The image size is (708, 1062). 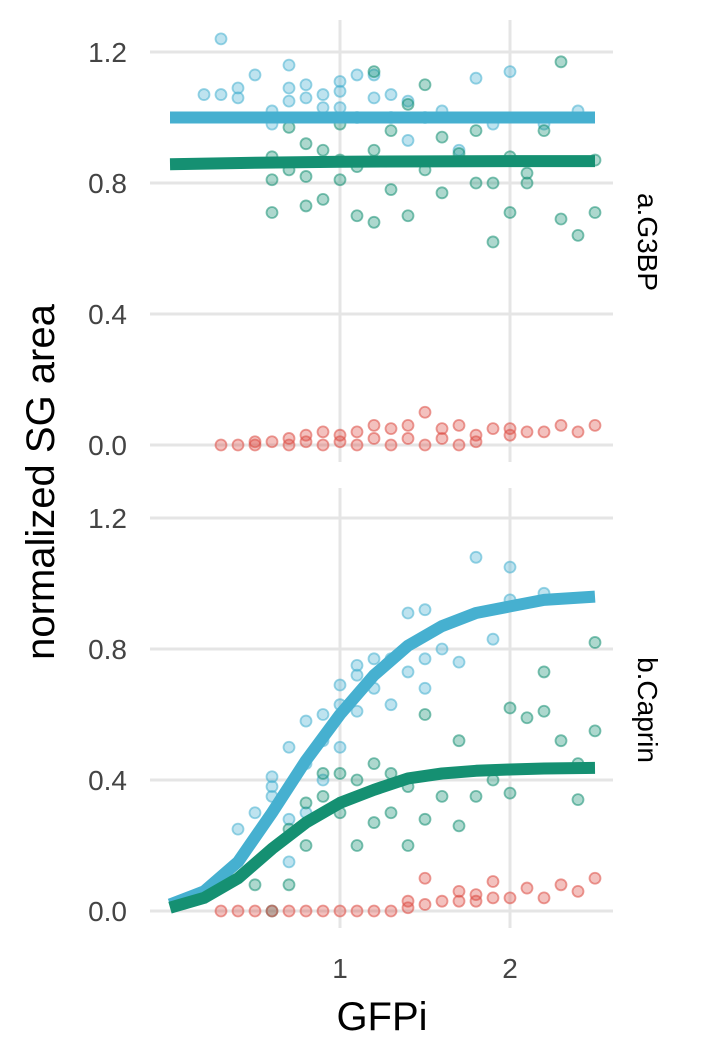 What do you see at coordinates (647, 710) in the screenshot?
I see `strip-label-caprin: b.Caprin` at bounding box center [647, 710].